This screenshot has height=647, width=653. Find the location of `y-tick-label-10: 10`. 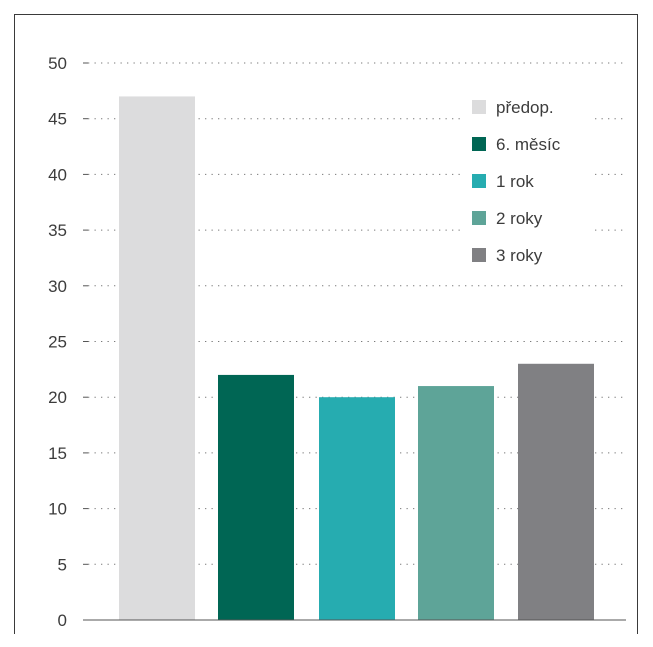

y-tick-label-10: 10 is located at coordinates (57, 509).